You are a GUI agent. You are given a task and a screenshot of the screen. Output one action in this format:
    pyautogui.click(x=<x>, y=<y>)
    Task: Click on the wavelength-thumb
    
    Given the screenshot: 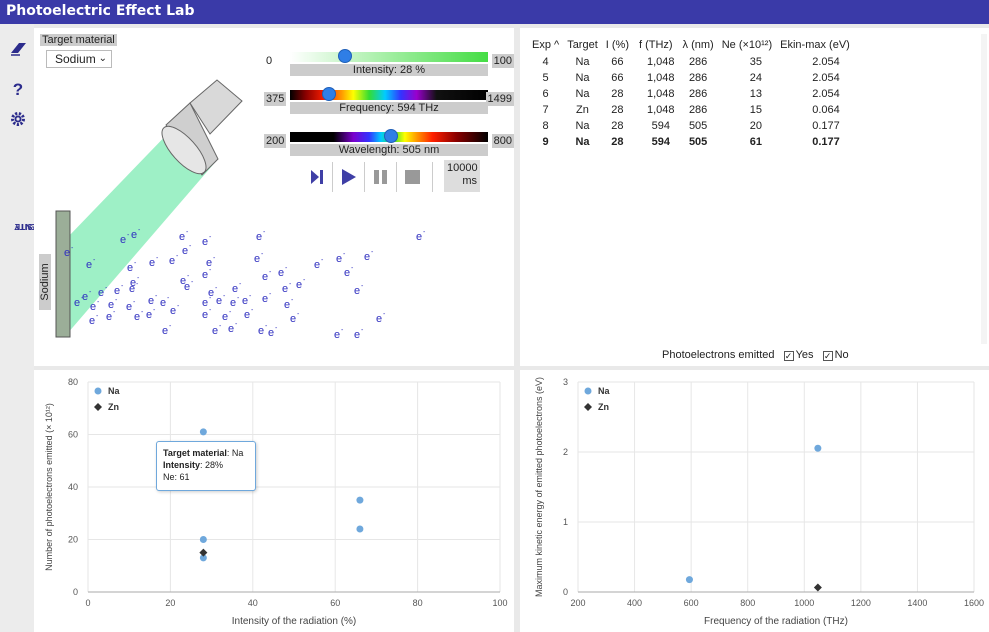 What is the action you would take?
    pyautogui.click(x=391, y=136)
    